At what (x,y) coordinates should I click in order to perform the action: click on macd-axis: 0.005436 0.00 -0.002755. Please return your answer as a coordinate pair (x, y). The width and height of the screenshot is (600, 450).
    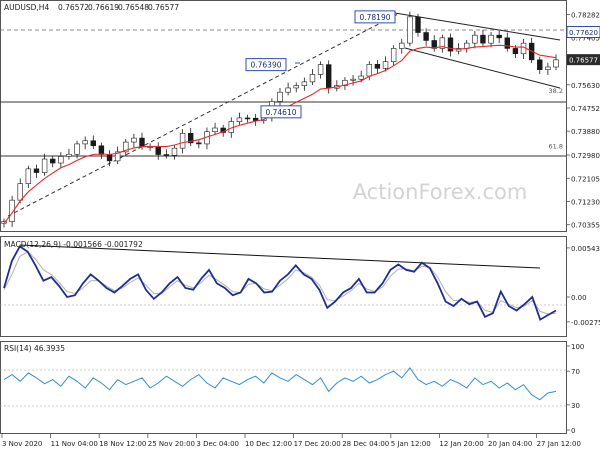
    Looking at the image, I should click on (583, 286).